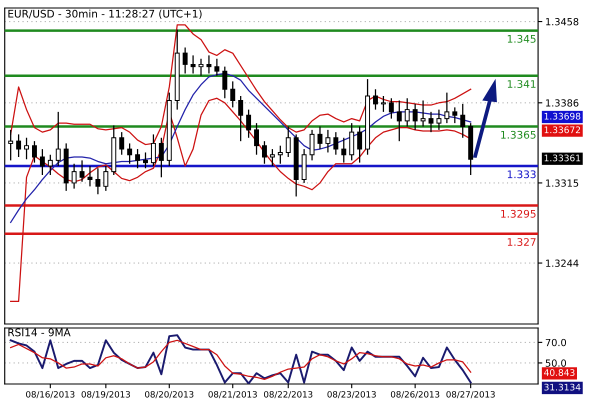 Image resolution: width=590 pixels, height=400 pixels. Describe the element at coordinates (518, 214) in the screenshot. I see `ref-line-label: 1.3295` at that location.